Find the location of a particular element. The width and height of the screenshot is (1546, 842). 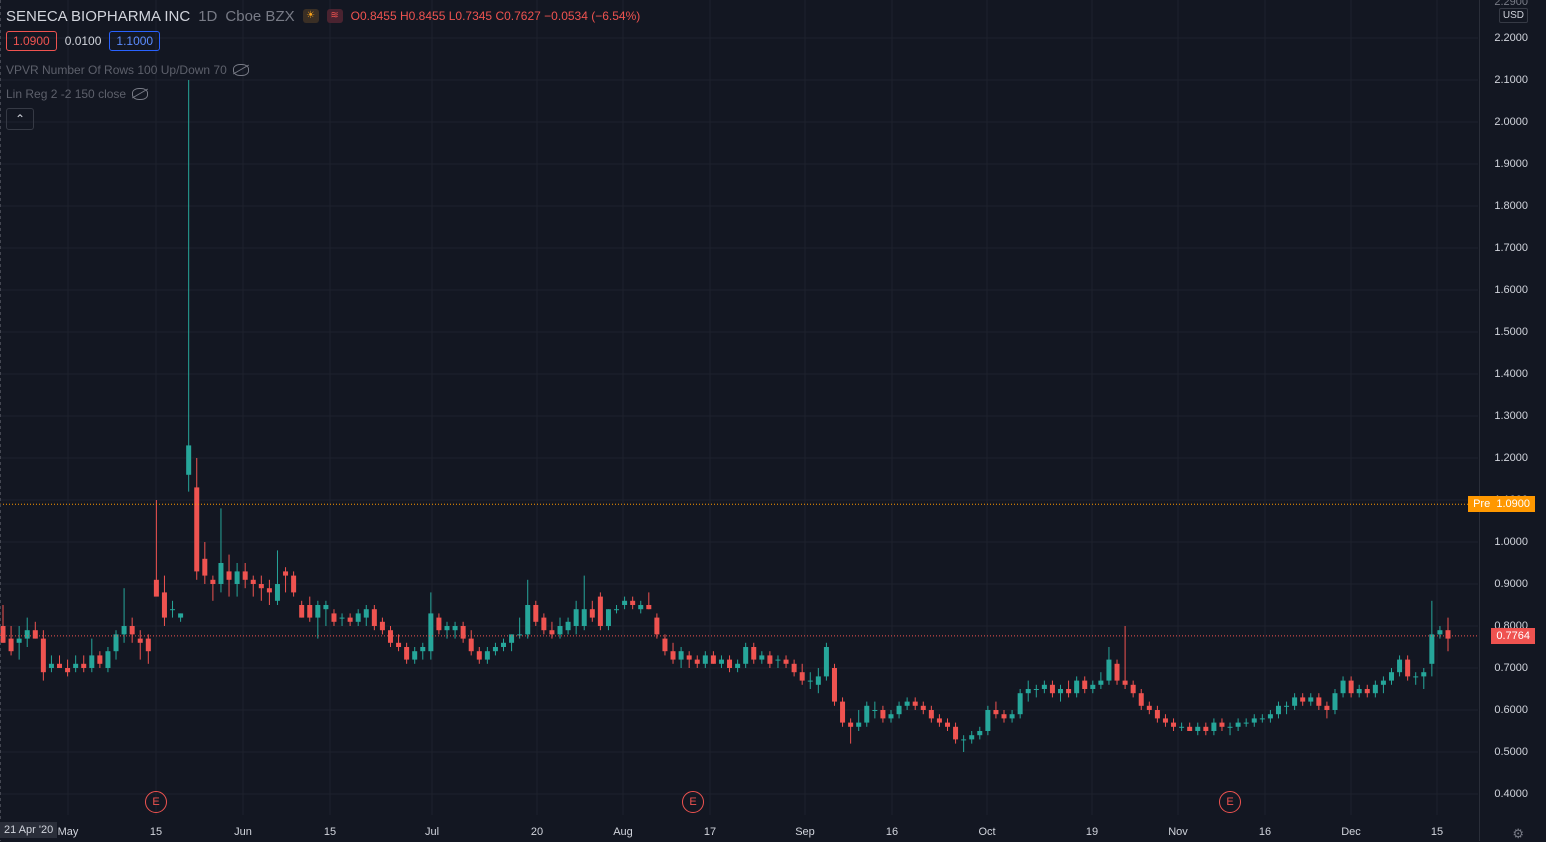

collapse-legend-button: ⌃ is located at coordinates (20, 119).